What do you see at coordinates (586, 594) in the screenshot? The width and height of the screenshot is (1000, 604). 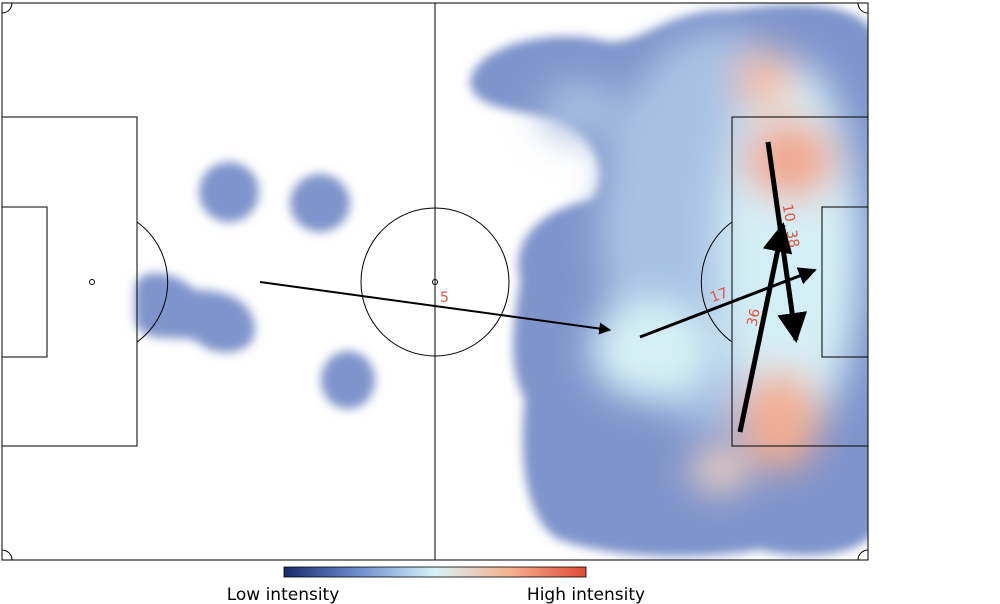 I see `colorbar-high-label: High intensity` at bounding box center [586, 594].